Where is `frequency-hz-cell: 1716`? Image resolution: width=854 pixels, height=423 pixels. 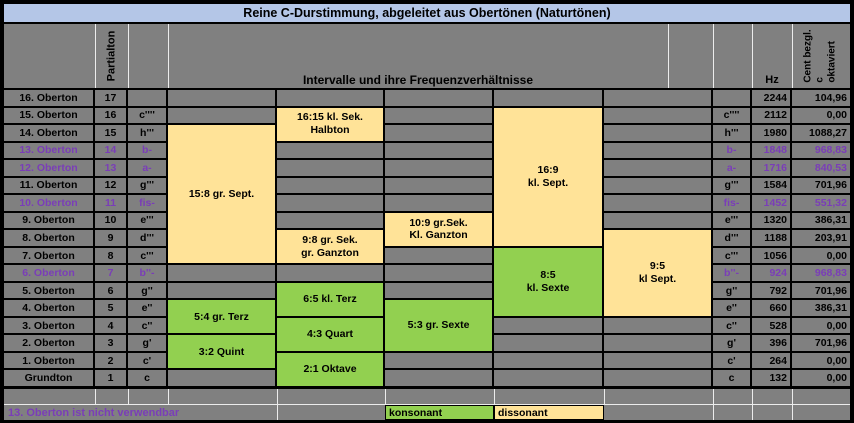
frequency-hz-cell: 1716 is located at coordinates (771, 168).